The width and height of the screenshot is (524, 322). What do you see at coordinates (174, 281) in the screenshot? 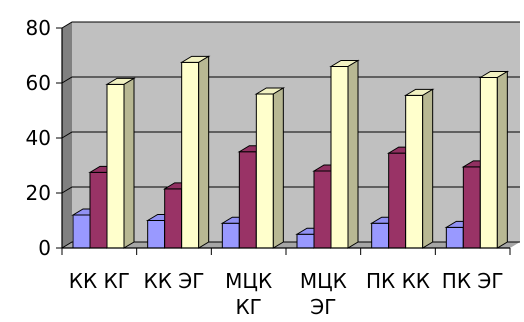
I see `x-category-label: КК ЭГ` at bounding box center [174, 281].